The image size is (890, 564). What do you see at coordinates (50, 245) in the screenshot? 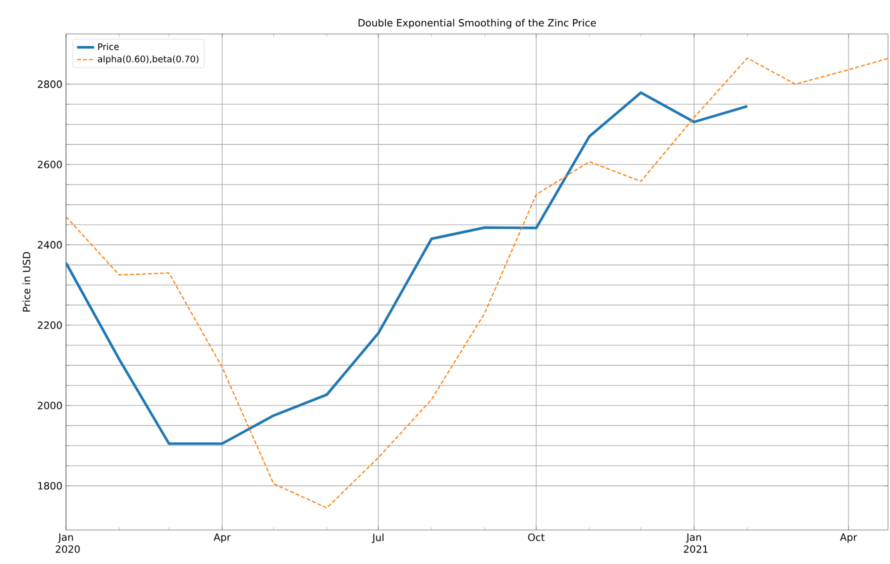
I see `y-tick-label: 2400` at bounding box center [50, 245].